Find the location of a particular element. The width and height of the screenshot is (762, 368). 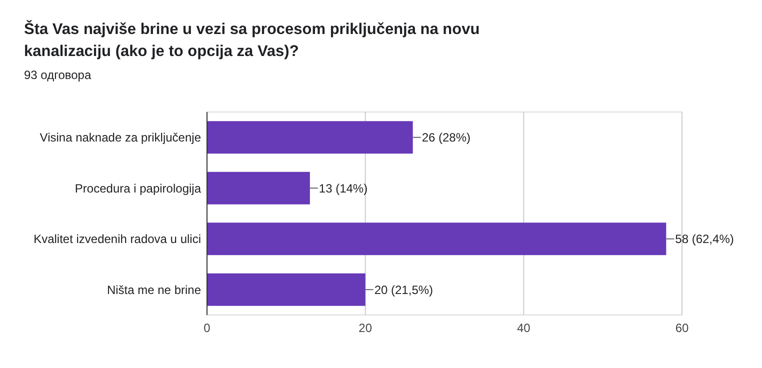

y-tick-label: Visina naknade za priključenje is located at coordinates (121, 137).